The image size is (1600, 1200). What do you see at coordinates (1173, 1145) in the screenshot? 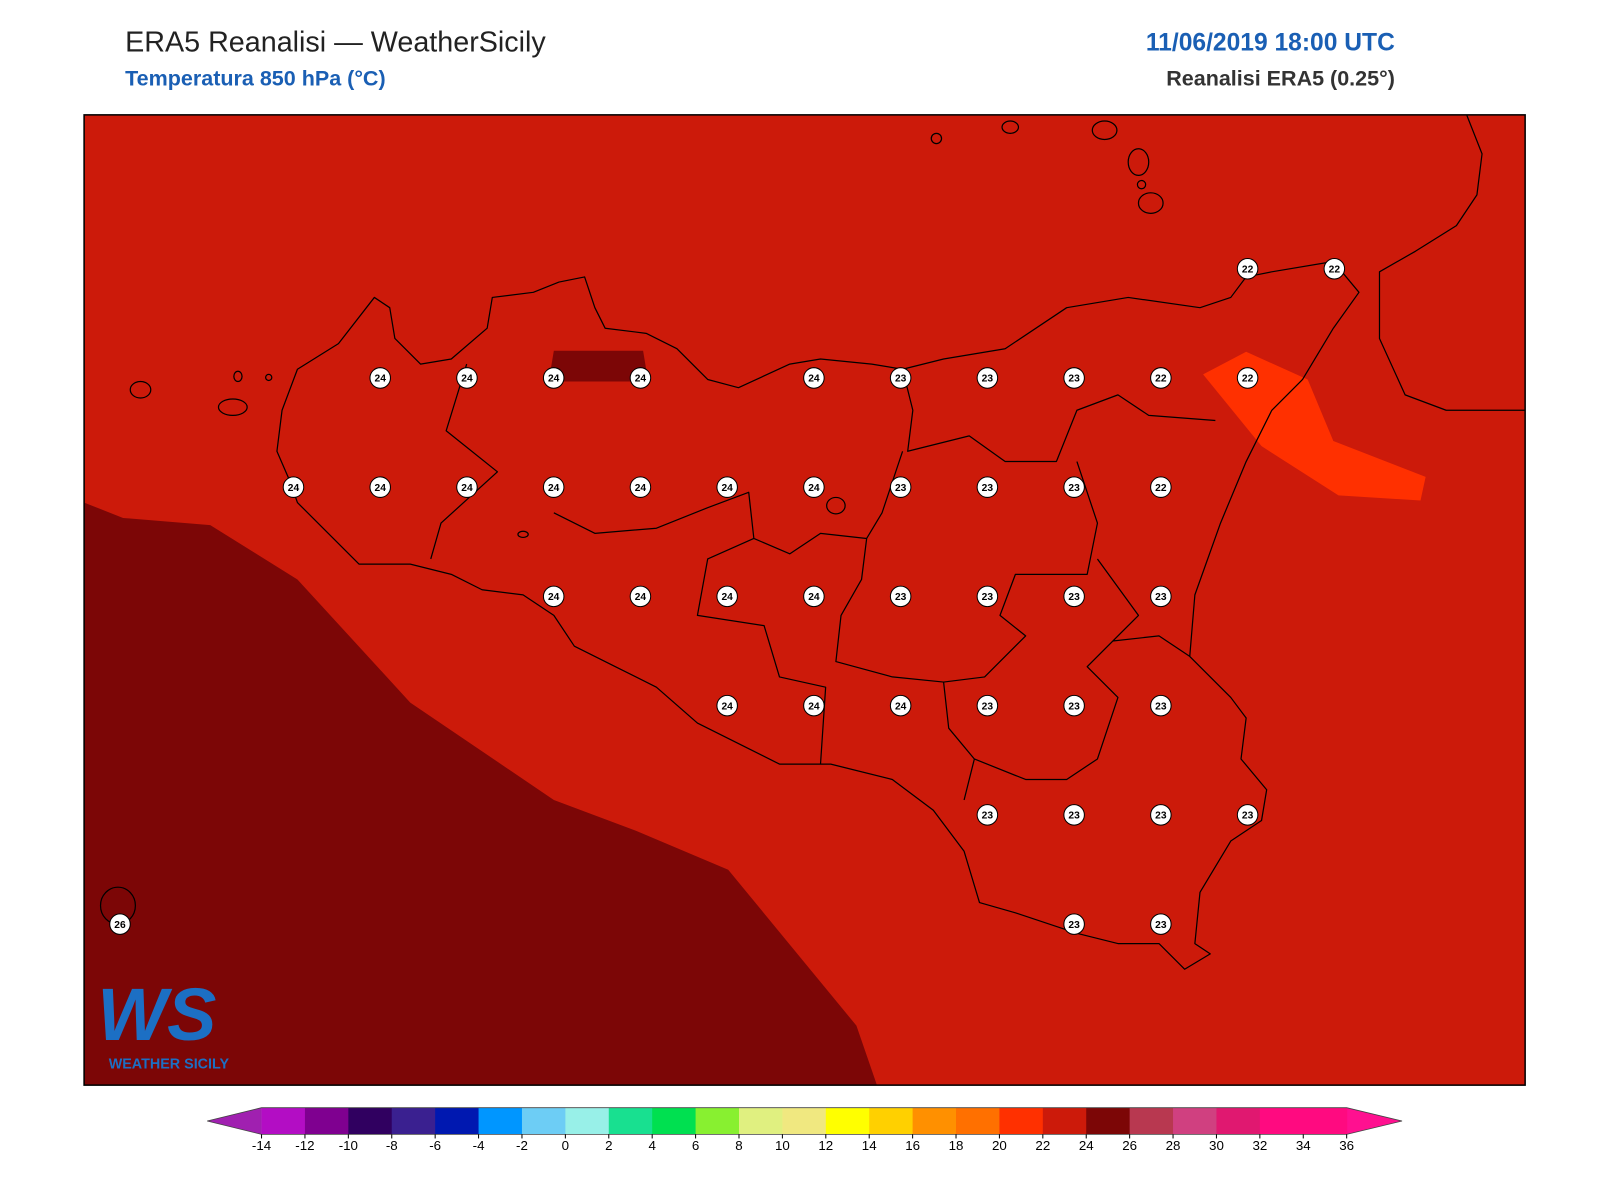
I see `colorbar-tick-label: 28` at bounding box center [1173, 1145].